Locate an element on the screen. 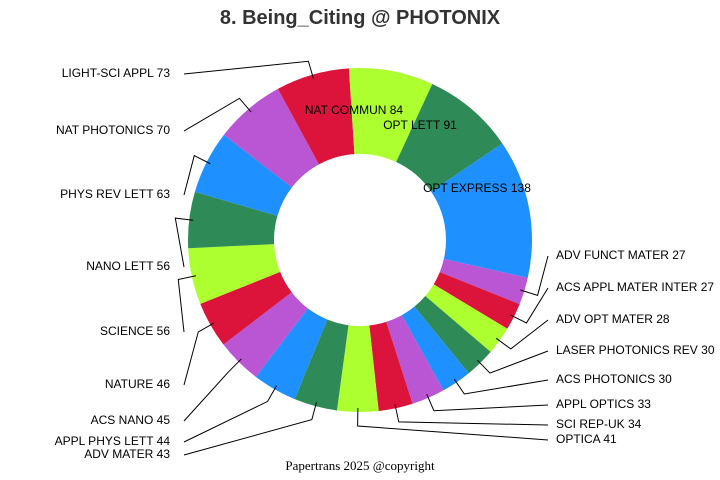 The height and width of the screenshot is (480, 720). leader-line-acs-nano is located at coordinates (212, 390).